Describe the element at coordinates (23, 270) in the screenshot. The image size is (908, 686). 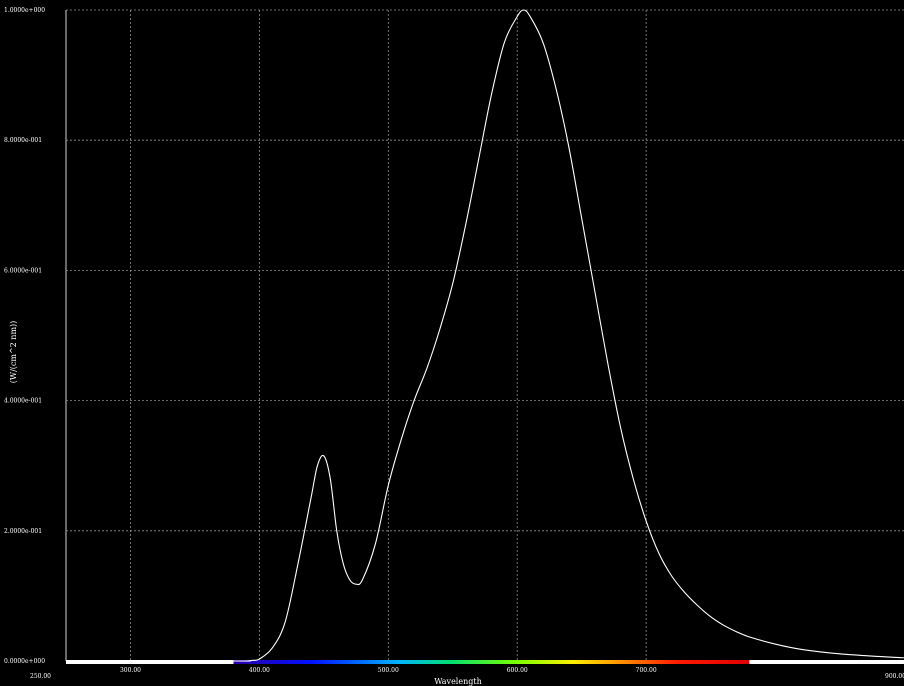
I see `y-tick-label: 6.0000e-001` at that location.